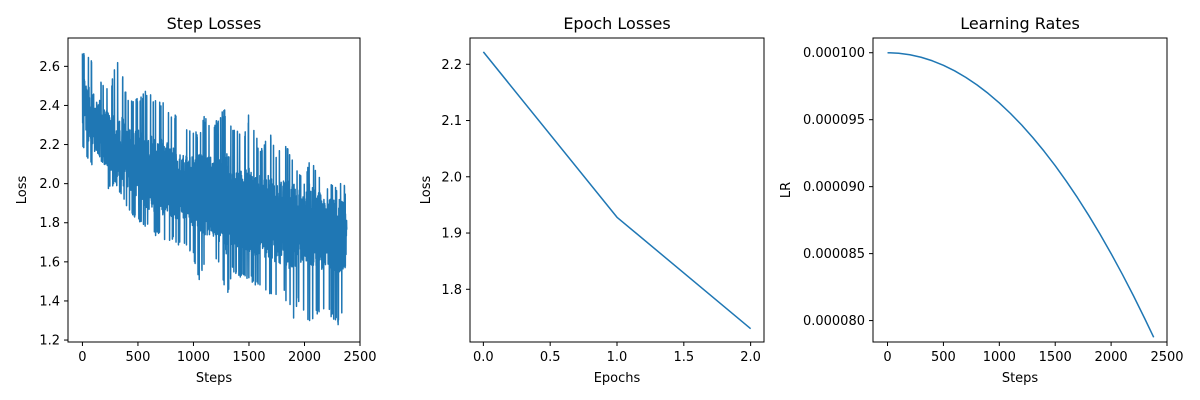  Describe the element at coordinates (451, 121) in the screenshot. I see `y-tick-label: 2.1` at that location.